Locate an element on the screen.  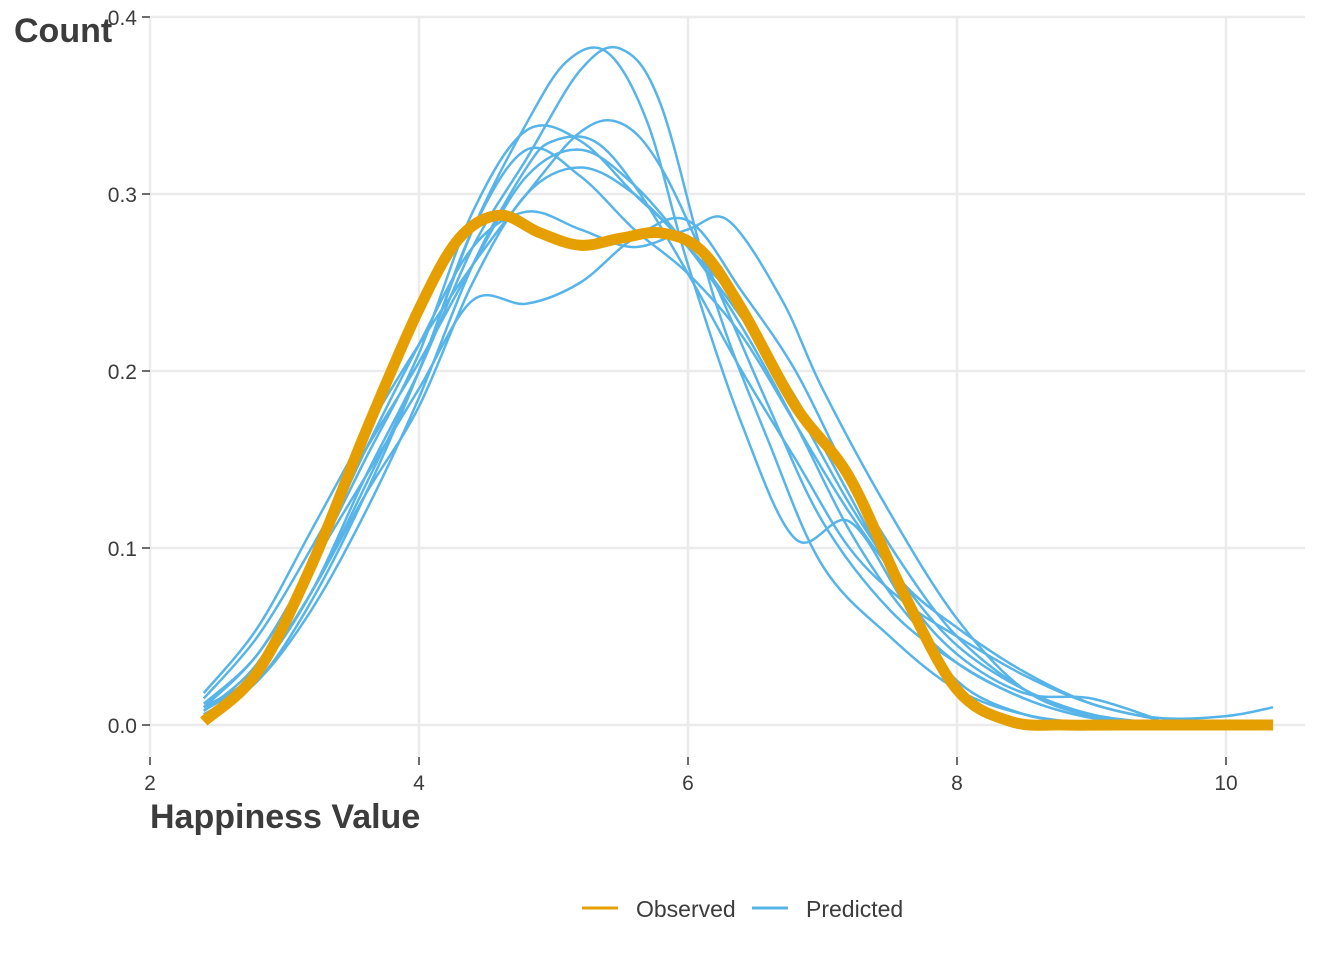
y-tick-label: 0.2 is located at coordinates (122, 372).